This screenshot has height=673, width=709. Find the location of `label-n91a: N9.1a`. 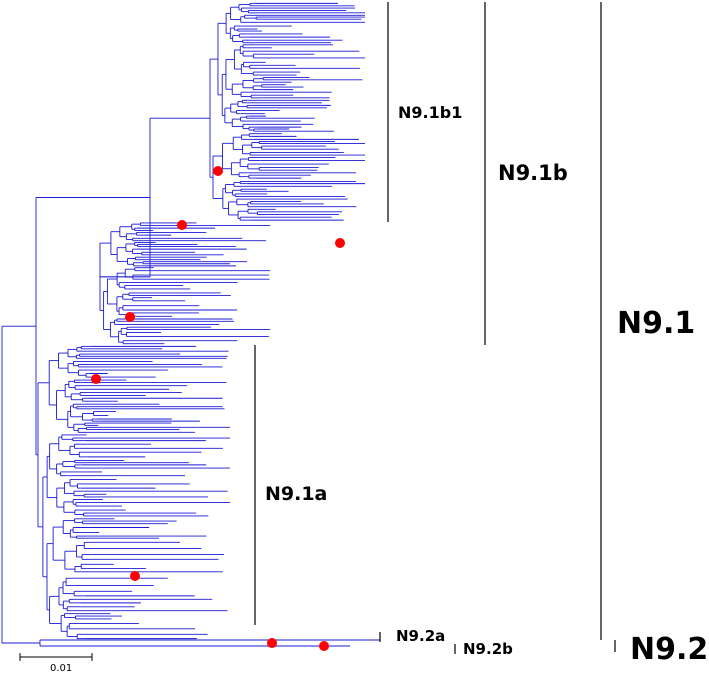

label-n91a: N9.1a is located at coordinates (296, 494).